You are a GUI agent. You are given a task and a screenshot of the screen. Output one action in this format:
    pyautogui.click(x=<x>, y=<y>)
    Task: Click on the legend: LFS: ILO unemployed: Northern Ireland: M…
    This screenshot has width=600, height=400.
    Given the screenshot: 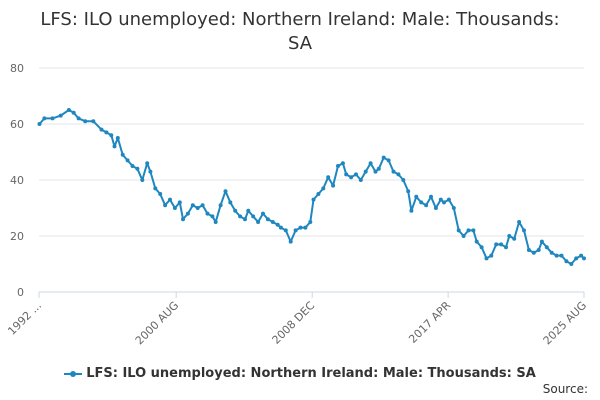 What is the action you would take?
    pyautogui.click(x=300, y=373)
    